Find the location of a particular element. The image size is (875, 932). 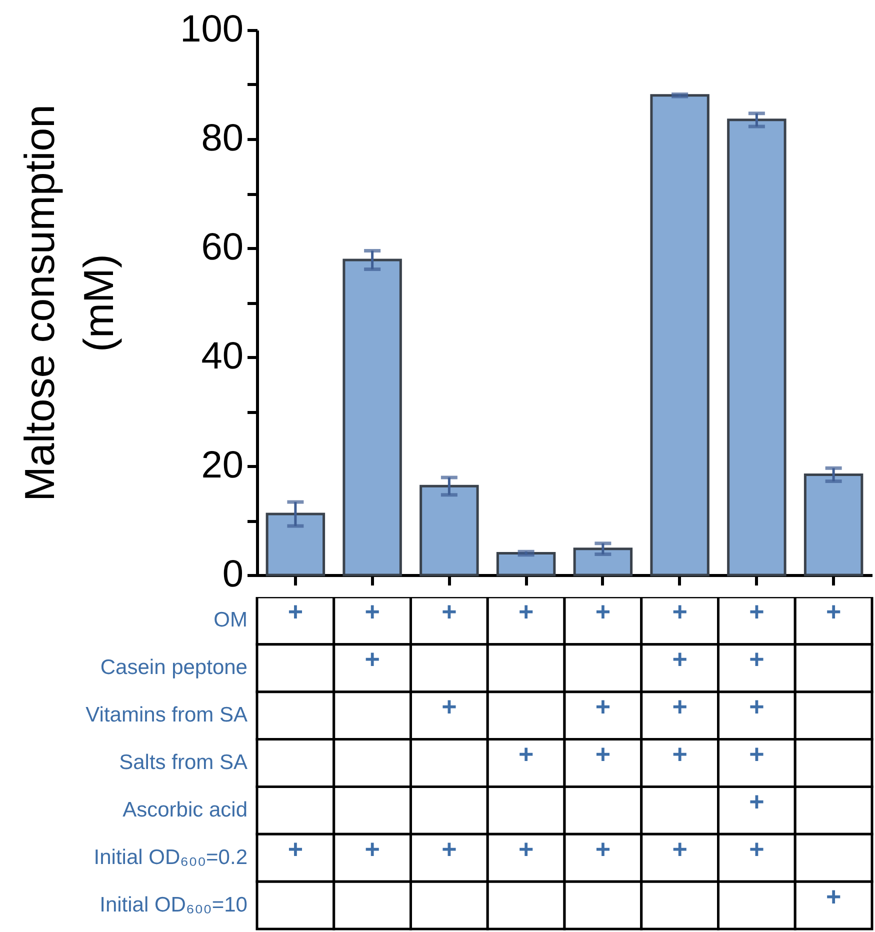

y-tick-label: 60 is located at coordinates (222, 247).